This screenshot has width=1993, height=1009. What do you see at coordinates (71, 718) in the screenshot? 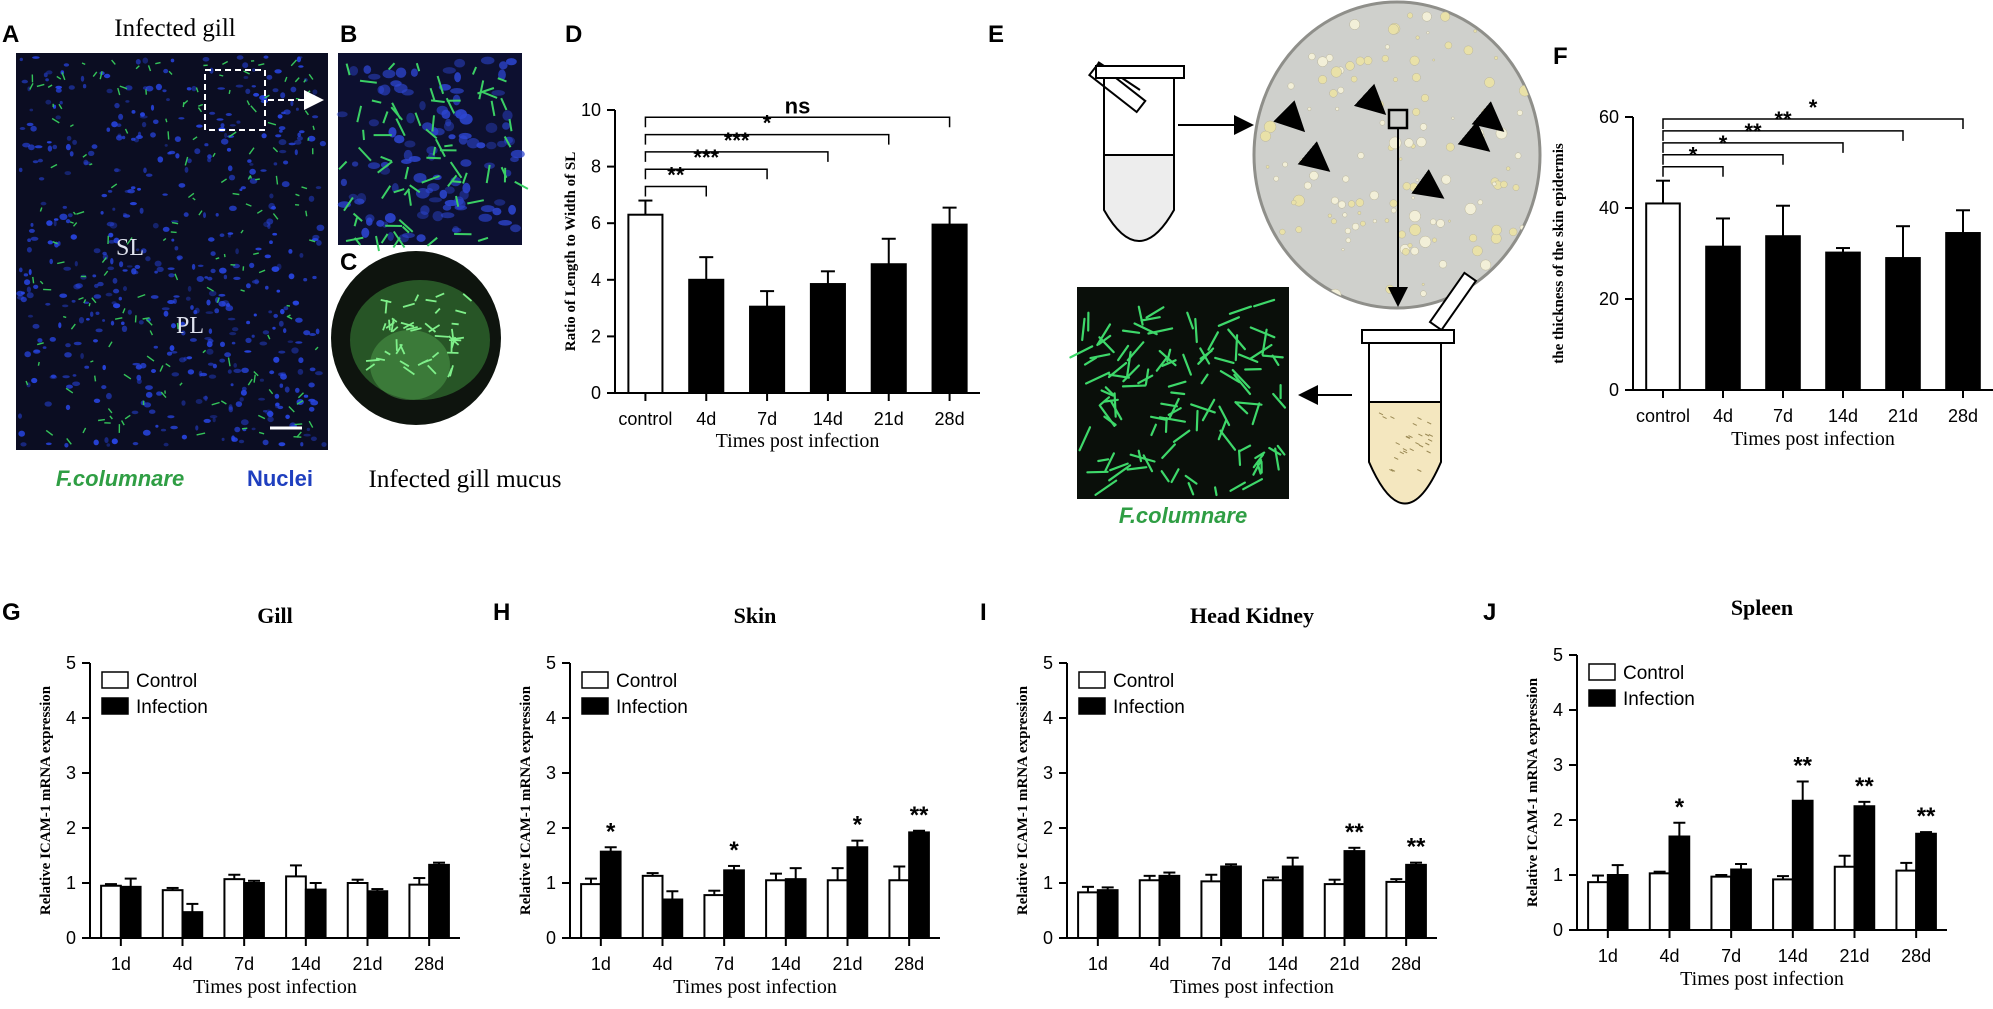
I see `y-tick-label: 4` at bounding box center [71, 718].